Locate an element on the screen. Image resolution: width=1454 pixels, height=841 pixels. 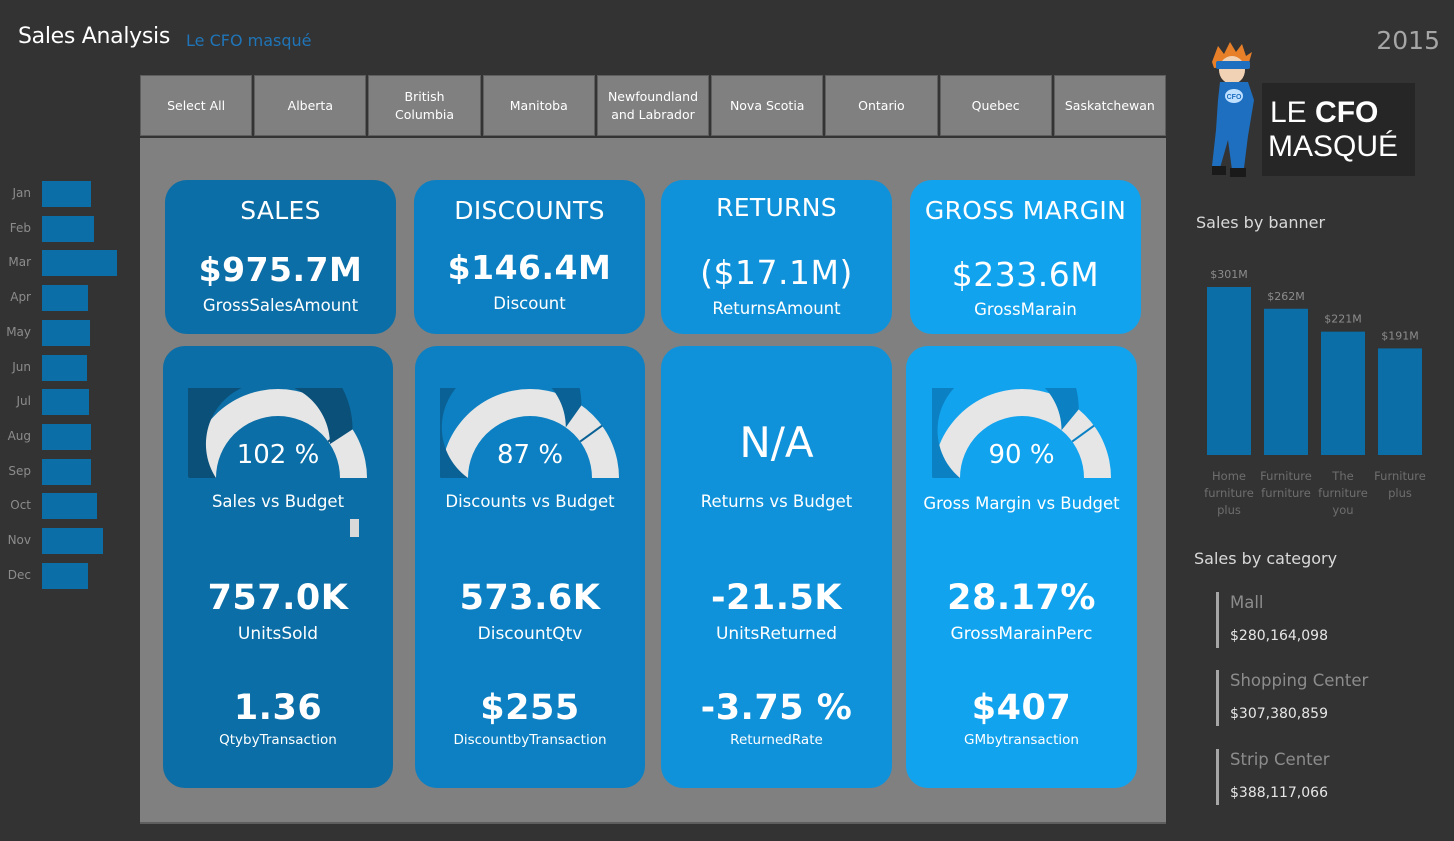
month-label: Apr is located at coordinates (20, 297).